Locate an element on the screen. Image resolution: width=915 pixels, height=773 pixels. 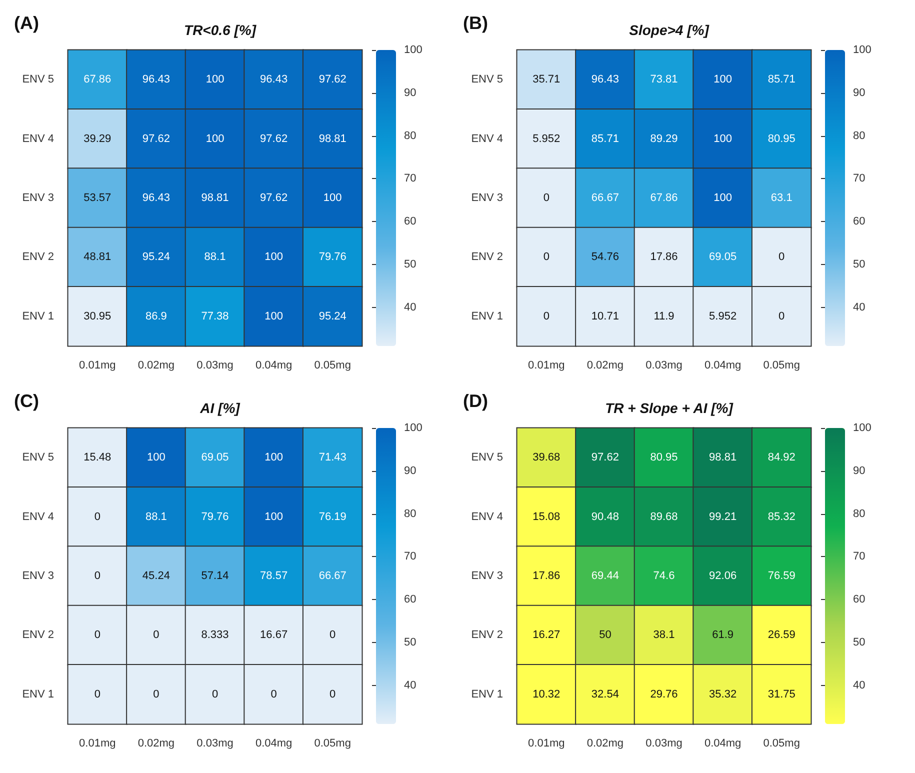
data-label: 89.68 is located at coordinates (664, 516).